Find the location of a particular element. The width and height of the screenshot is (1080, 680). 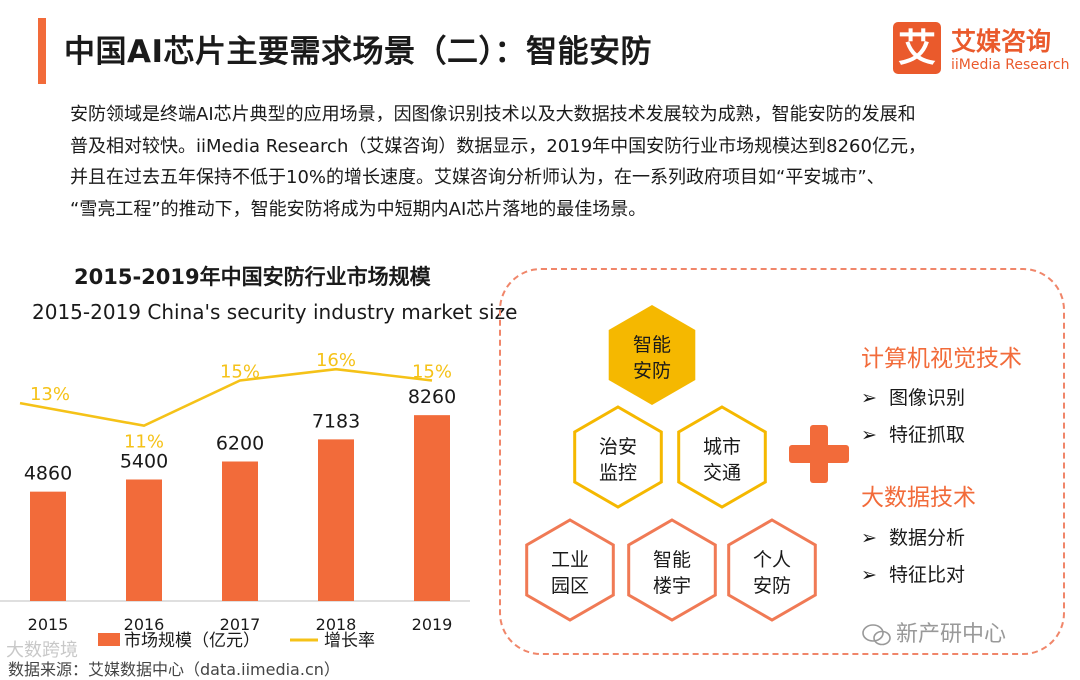

tech-item: ➢ 特征抓取 is located at coordinates (913, 433).